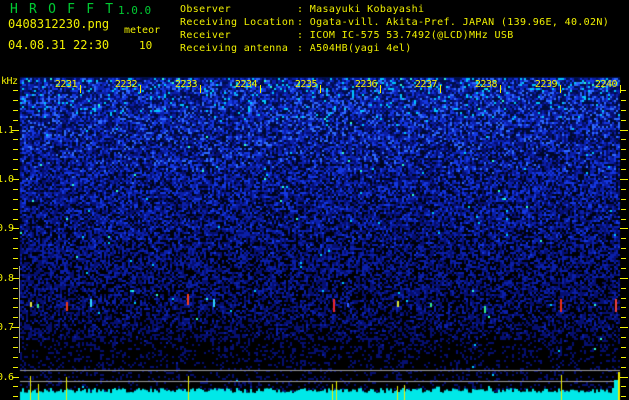 This screenshot has width=629, height=400. What do you see at coordinates (66, 84) in the screenshot?
I see `time-tick-label: 2231` at bounding box center [66, 84].